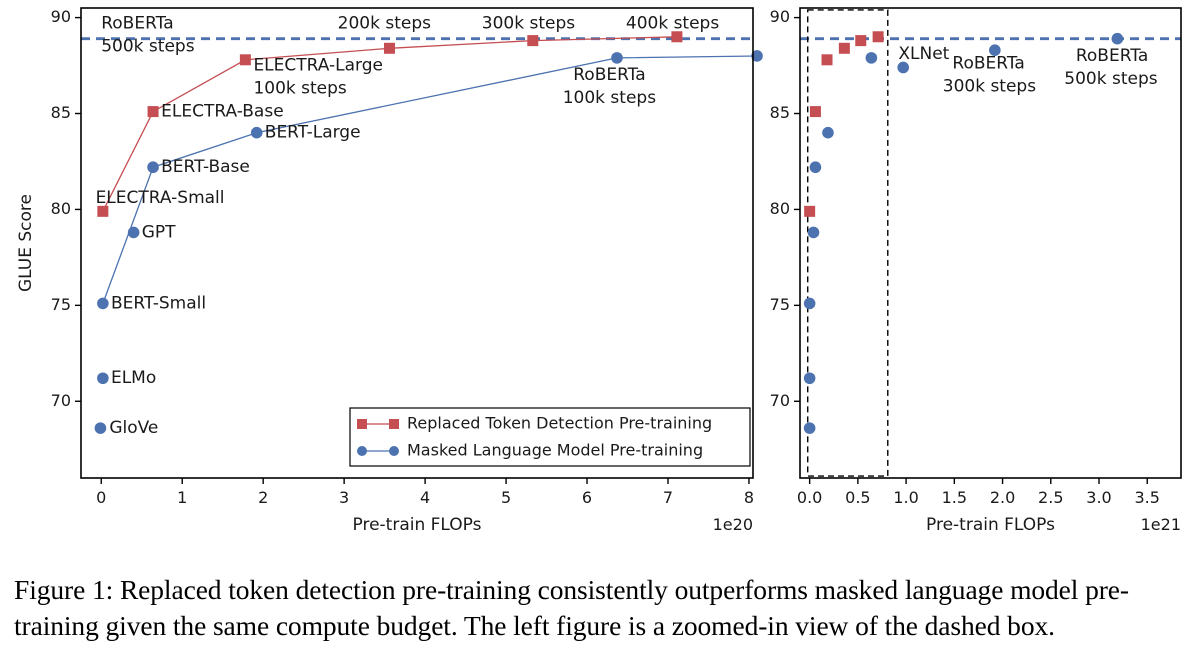 Image resolution: width=1200 pixels, height=651 pixels. I want to click on left-xtick-label-2: 2, so click(263, 497).